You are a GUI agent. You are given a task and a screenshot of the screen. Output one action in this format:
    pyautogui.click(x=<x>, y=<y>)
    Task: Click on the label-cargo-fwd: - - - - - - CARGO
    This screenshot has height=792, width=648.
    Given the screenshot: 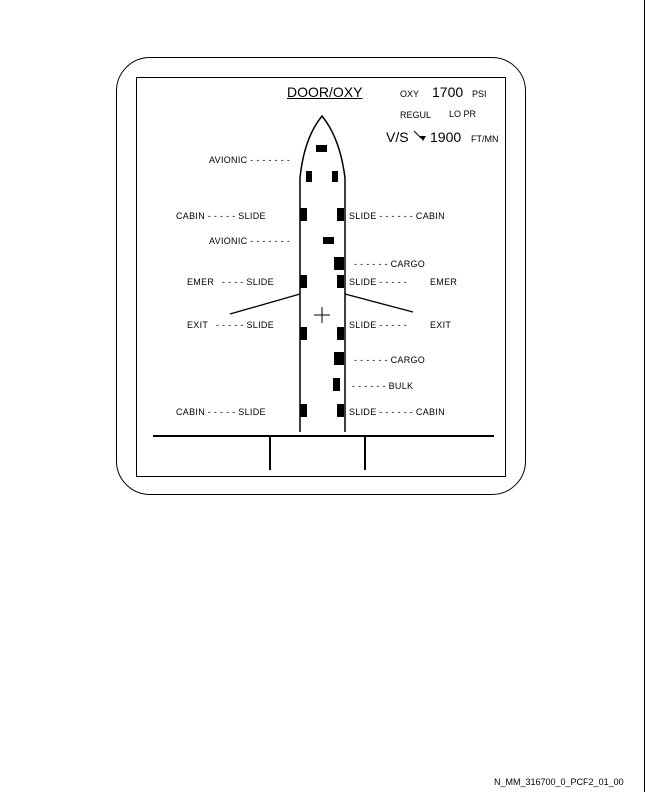 What is the action you would take?
    pyautogui.click(x=390, y=264)
    